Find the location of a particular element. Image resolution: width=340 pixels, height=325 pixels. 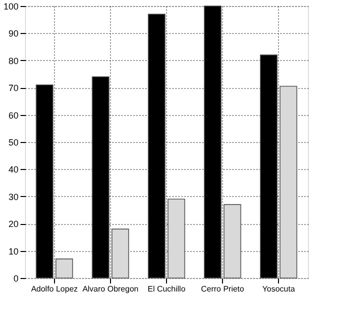

y-tick-label: 10 is located at coordinates (13, 251).